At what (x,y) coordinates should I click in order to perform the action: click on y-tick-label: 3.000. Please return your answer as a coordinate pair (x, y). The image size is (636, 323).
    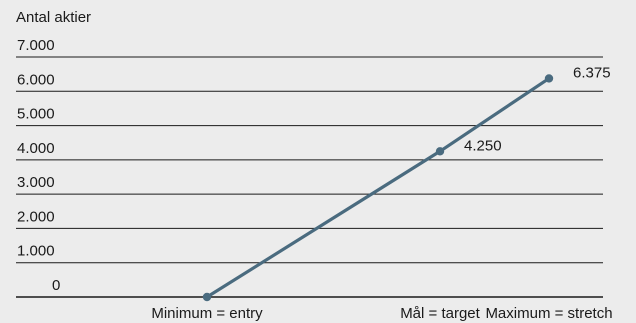
    Looking at the image, I should click on (36, 182).